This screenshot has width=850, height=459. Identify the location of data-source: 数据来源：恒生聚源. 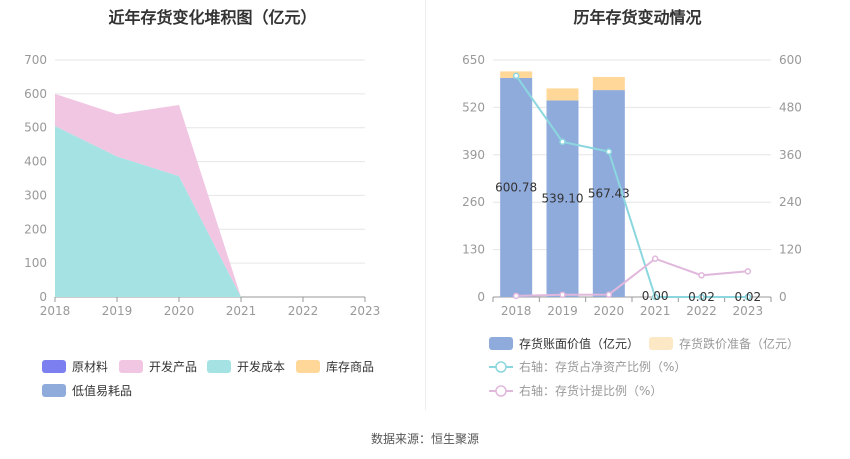
(424, 439).